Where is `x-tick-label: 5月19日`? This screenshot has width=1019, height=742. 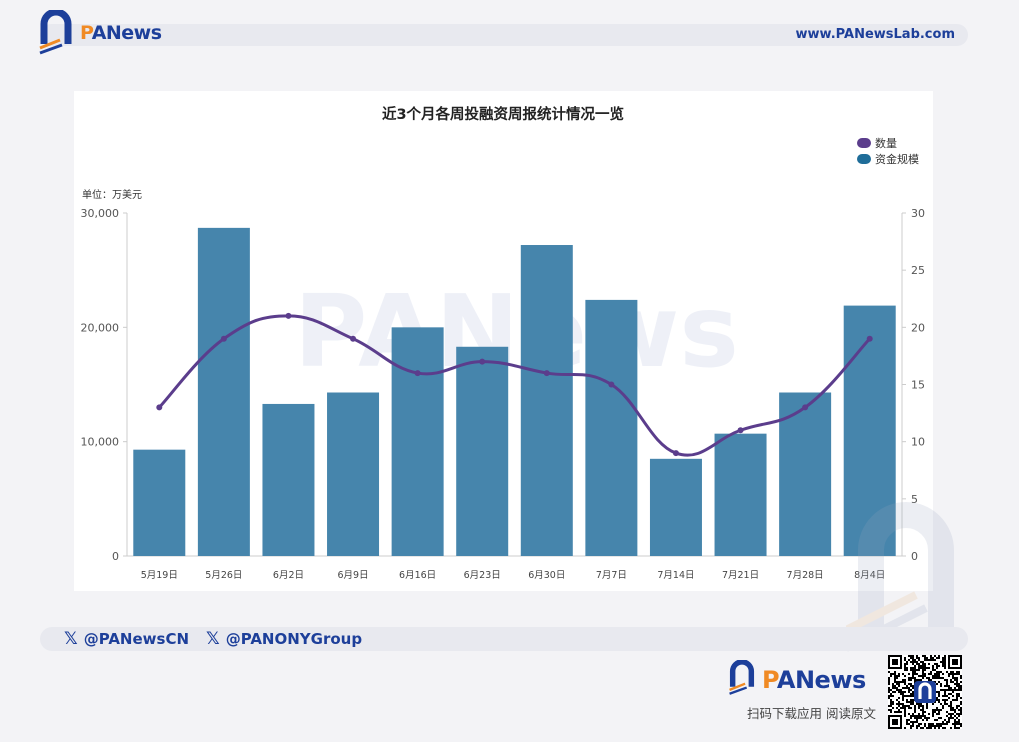
x-tick-label: 5月19日 is located at coordinates (159, 575).